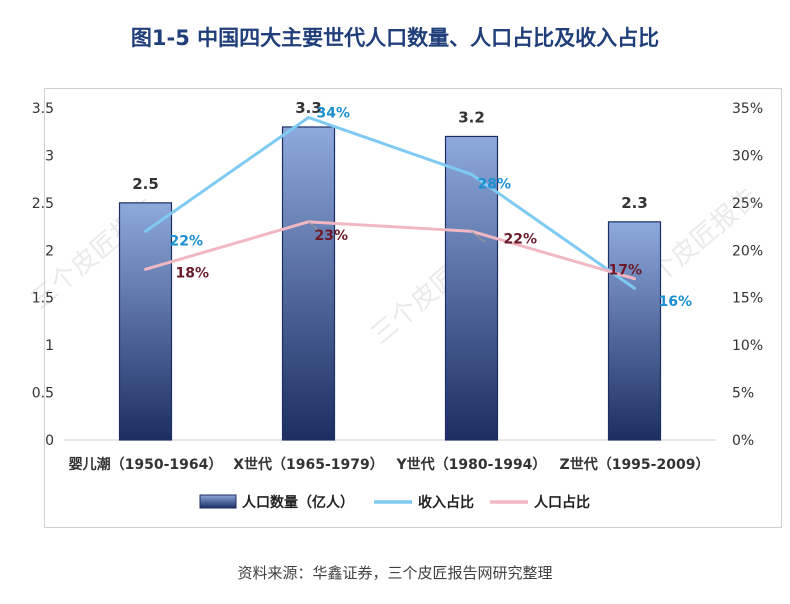 This screenshot has height=604, width=790. Describe the element at coordinates (43, 204) in the screenshot. I see `y-tick-label: 2.5` at that location.